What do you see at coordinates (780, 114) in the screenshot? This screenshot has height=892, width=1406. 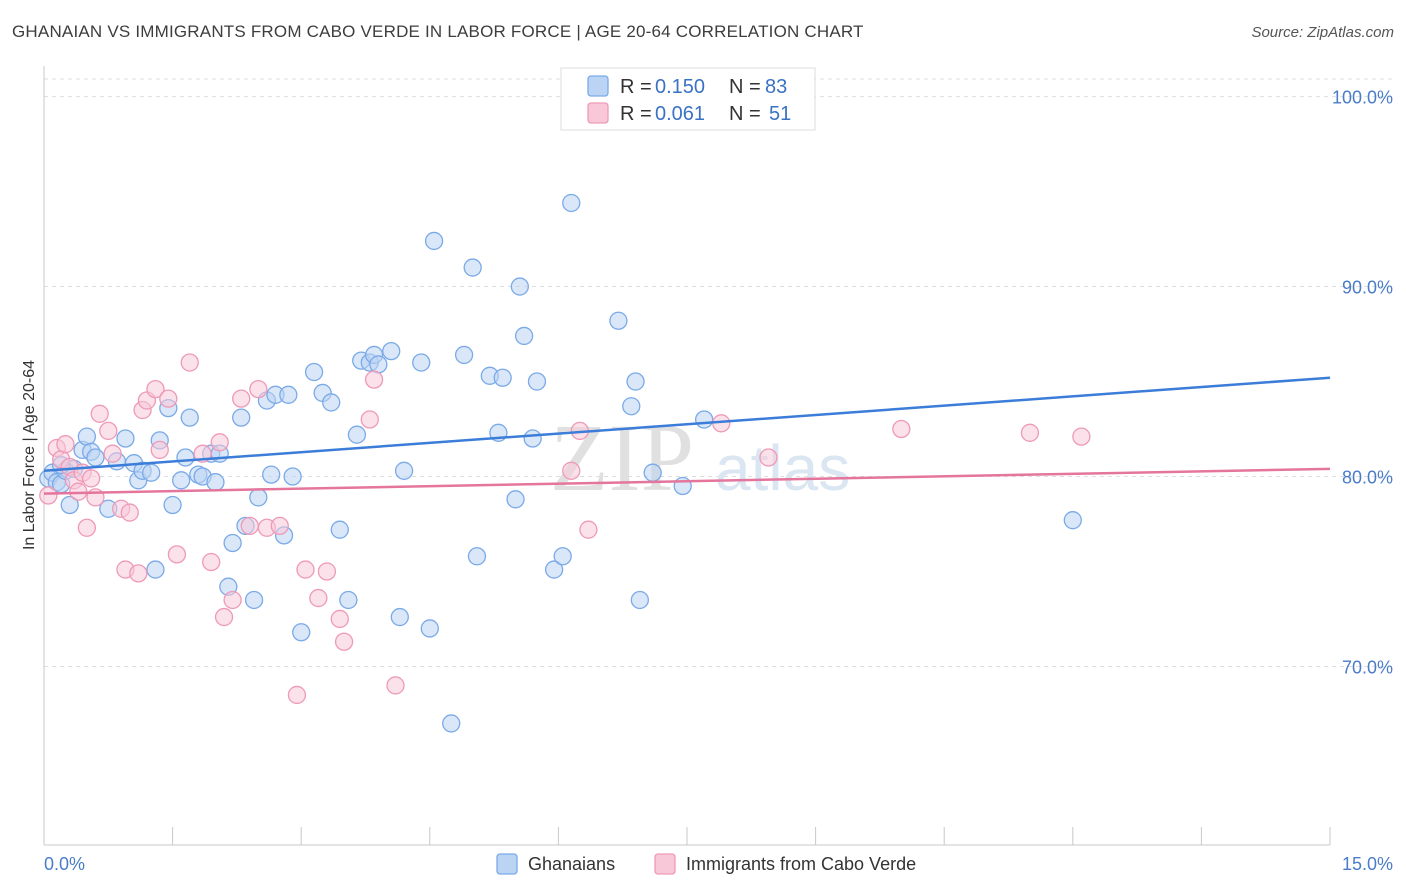 I see `legend-n-value-2: 51` at bounding box center [780, 114].